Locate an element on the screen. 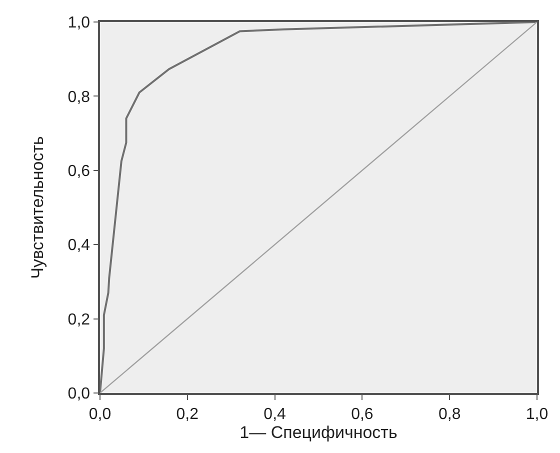  x-tick-label: 0,6 is located at coordinates (362, 414).